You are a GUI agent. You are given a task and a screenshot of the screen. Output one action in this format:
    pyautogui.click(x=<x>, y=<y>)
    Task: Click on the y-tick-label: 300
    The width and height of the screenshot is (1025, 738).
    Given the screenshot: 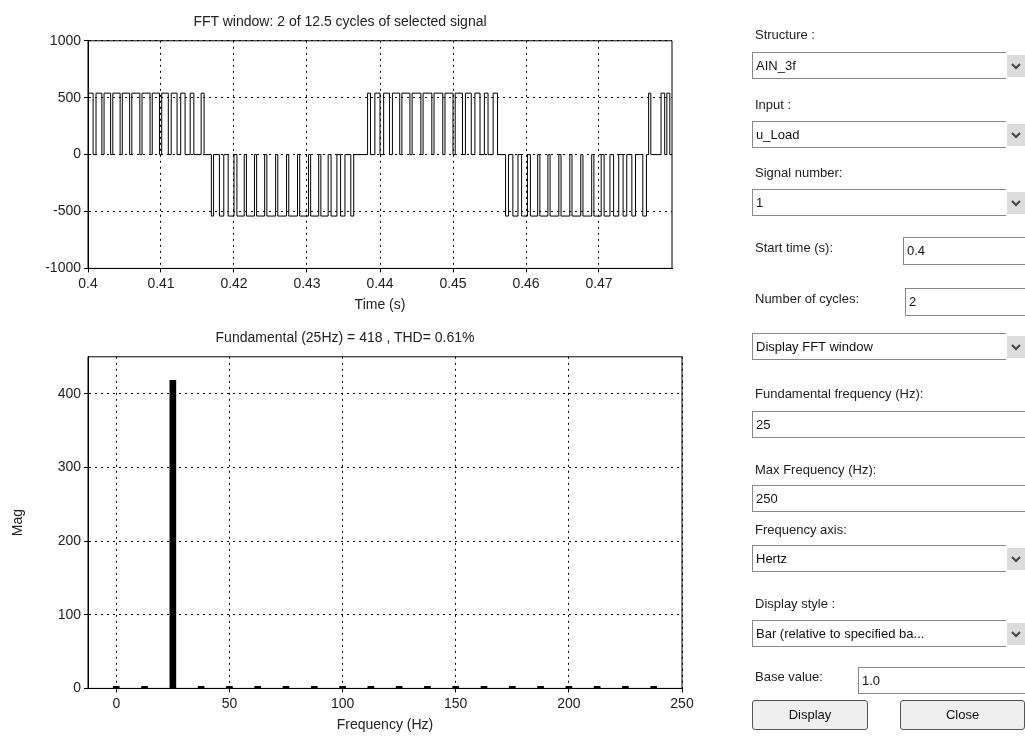 What is the action you would take?
    pyautogui.click(x=69, y=466)
    